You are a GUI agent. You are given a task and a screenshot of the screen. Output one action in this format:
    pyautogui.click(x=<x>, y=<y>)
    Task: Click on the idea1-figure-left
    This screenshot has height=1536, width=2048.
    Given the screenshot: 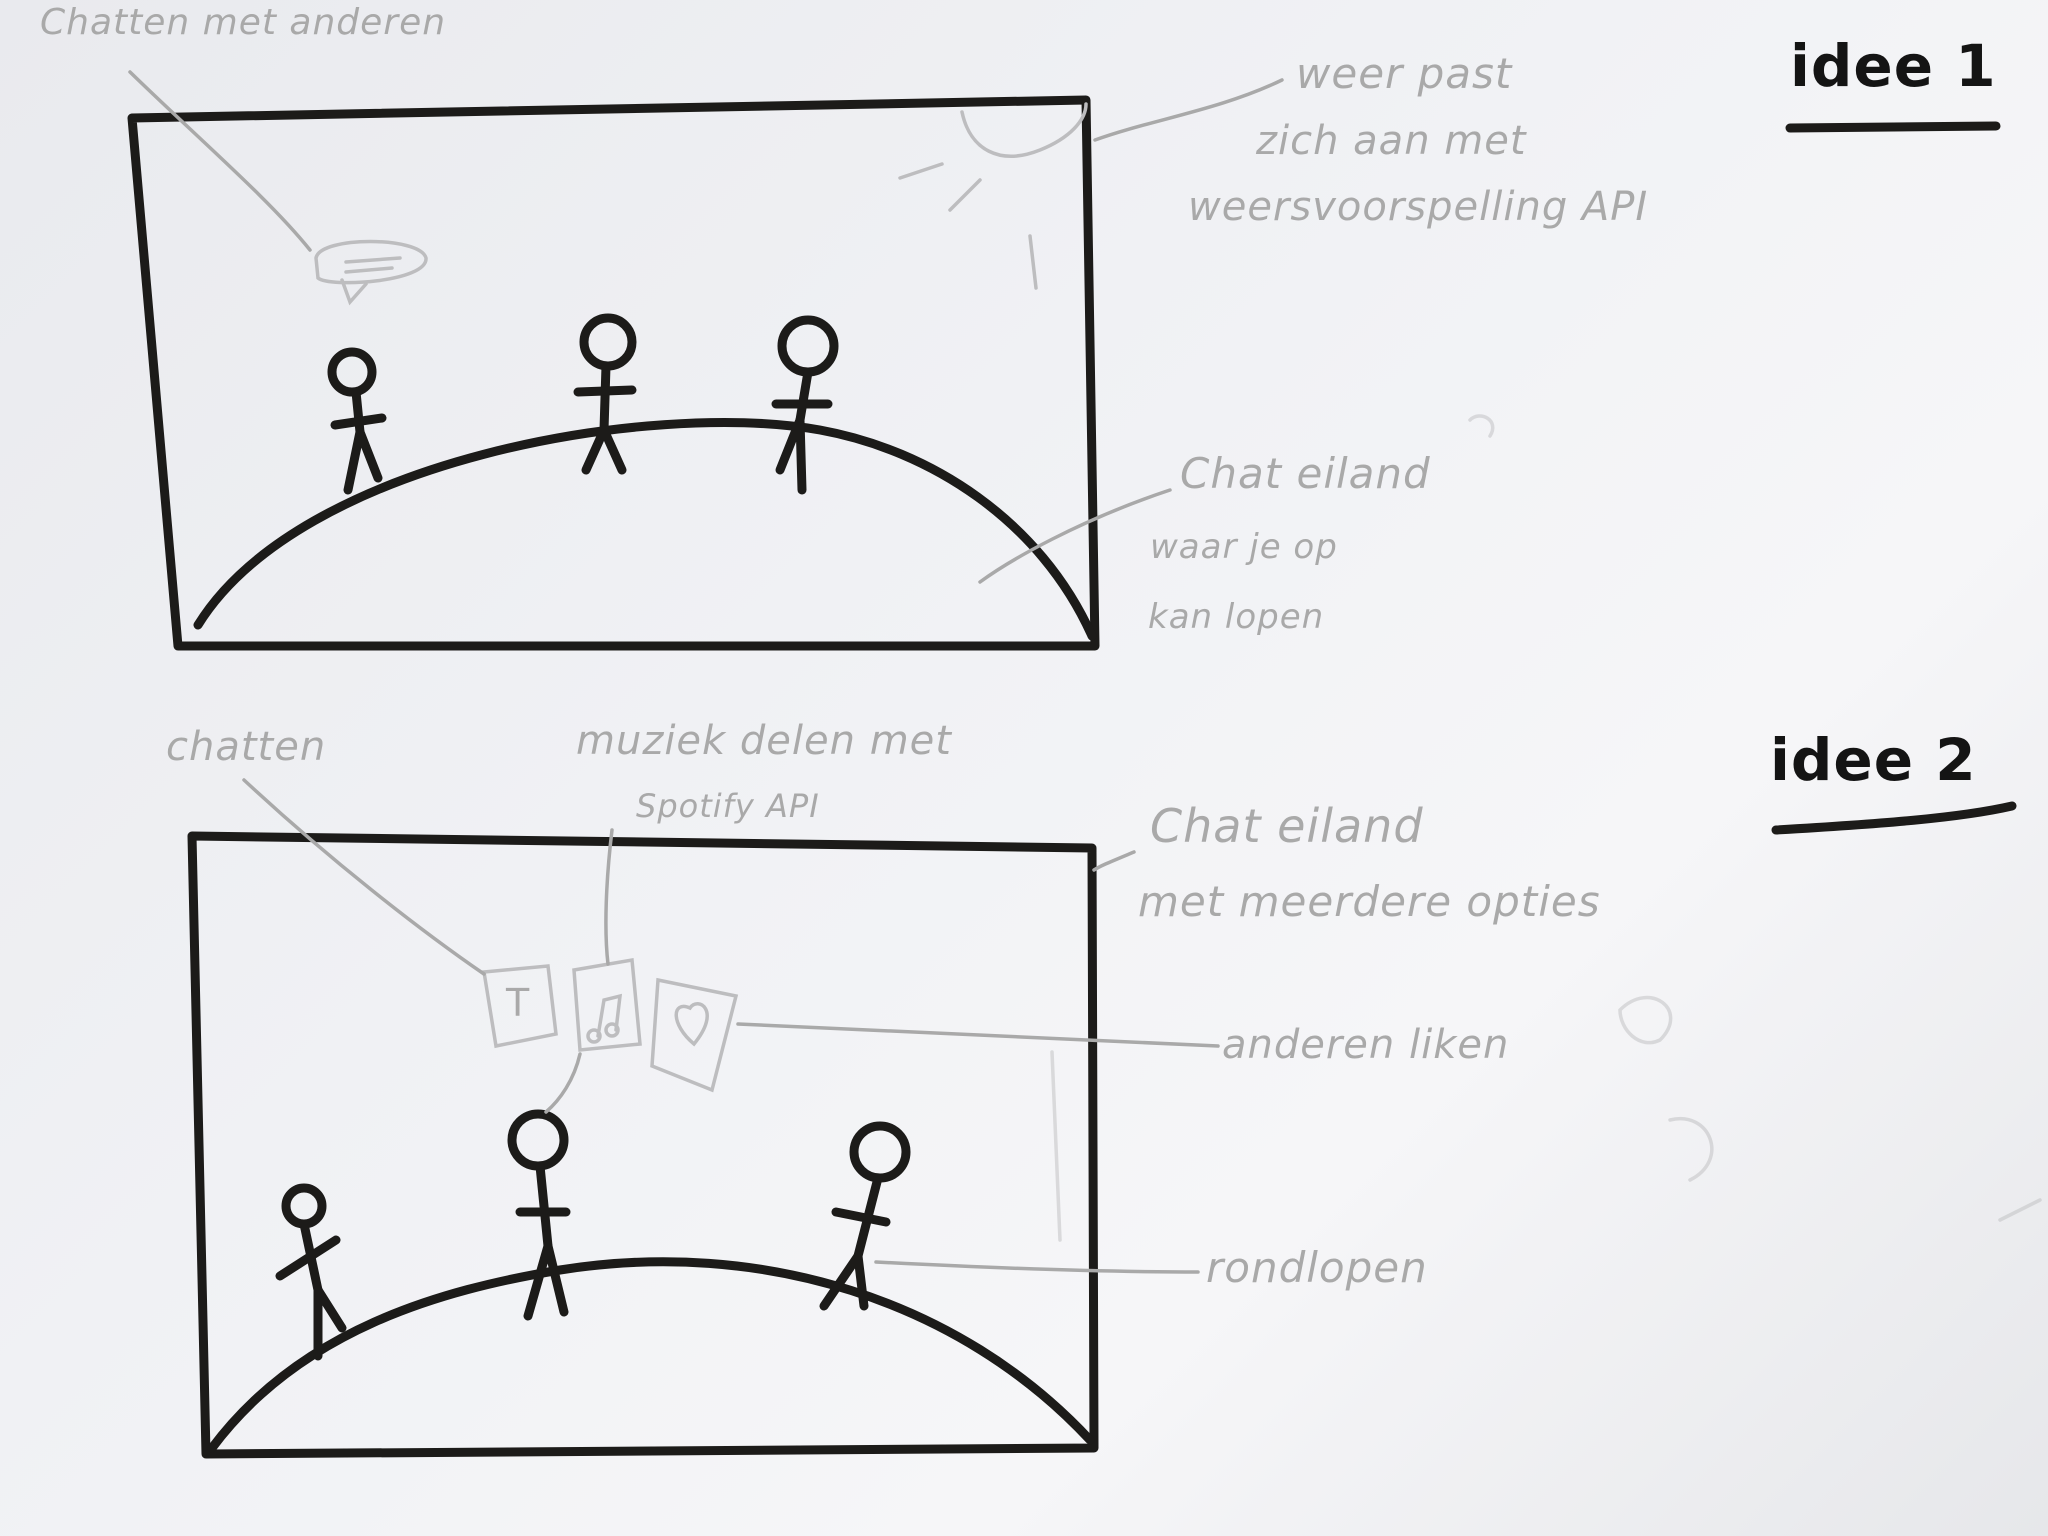 What is the action you would take?
    pyautogui.click(x=357, y=421)
    